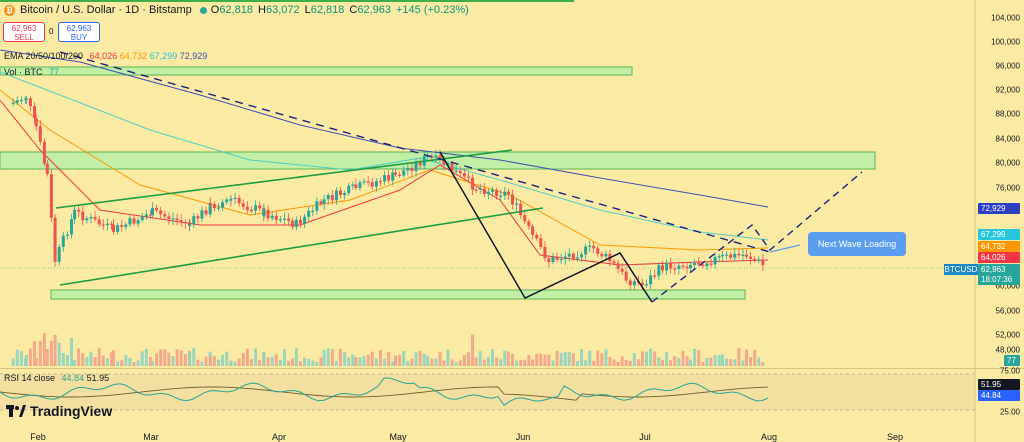  Describe the element at coordinates (487, 392) in the screenshot. I see `rsi-band` at that location.